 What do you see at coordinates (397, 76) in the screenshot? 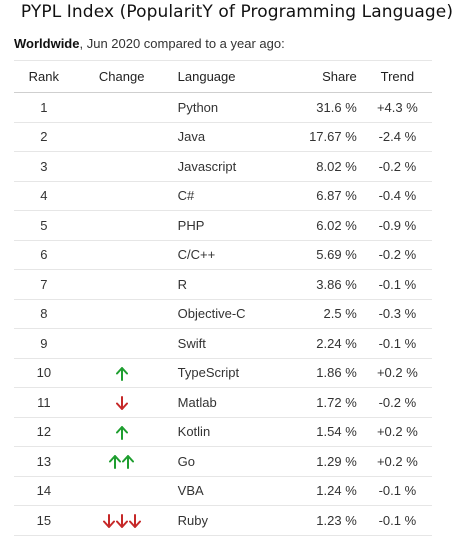
I see `header-trend: Trend` at bounding box center [397, 76].